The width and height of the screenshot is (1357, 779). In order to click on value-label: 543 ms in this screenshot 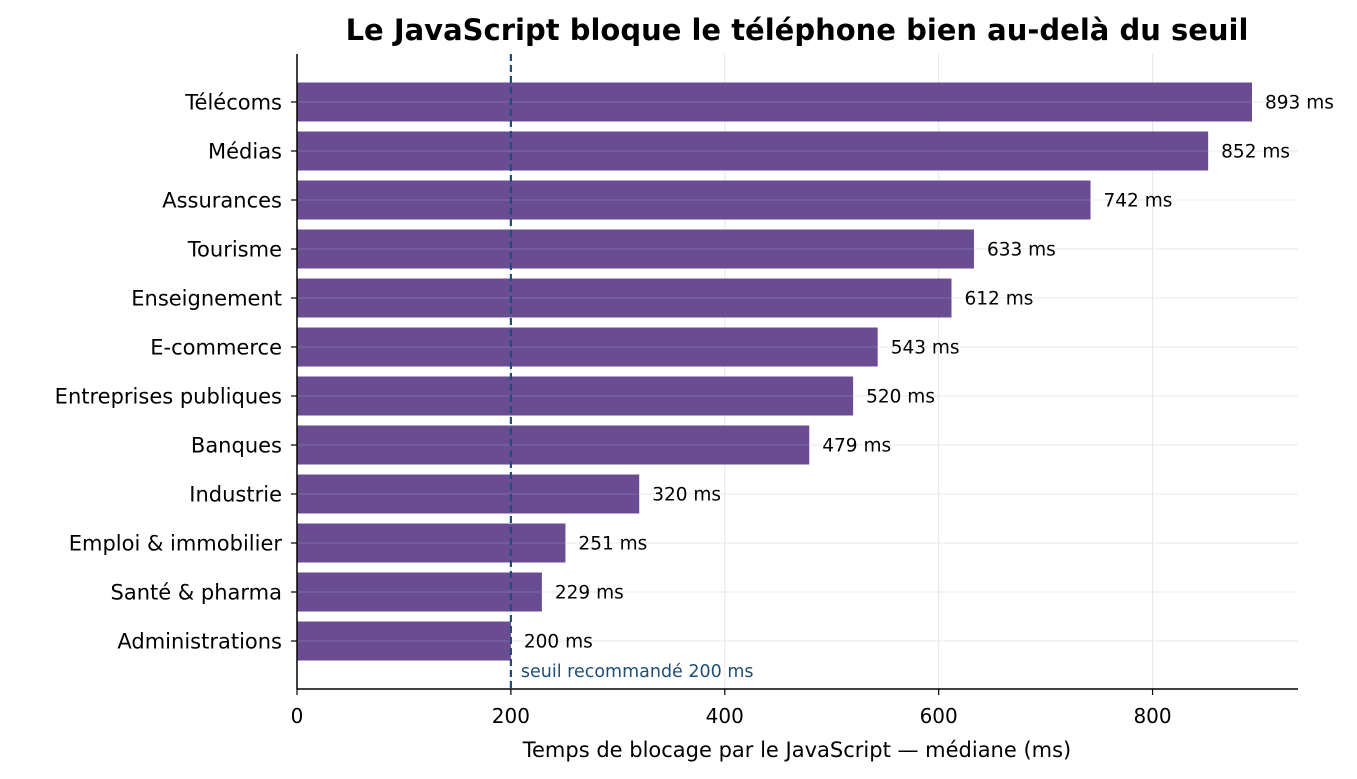, I will do `click(925, 348)`.